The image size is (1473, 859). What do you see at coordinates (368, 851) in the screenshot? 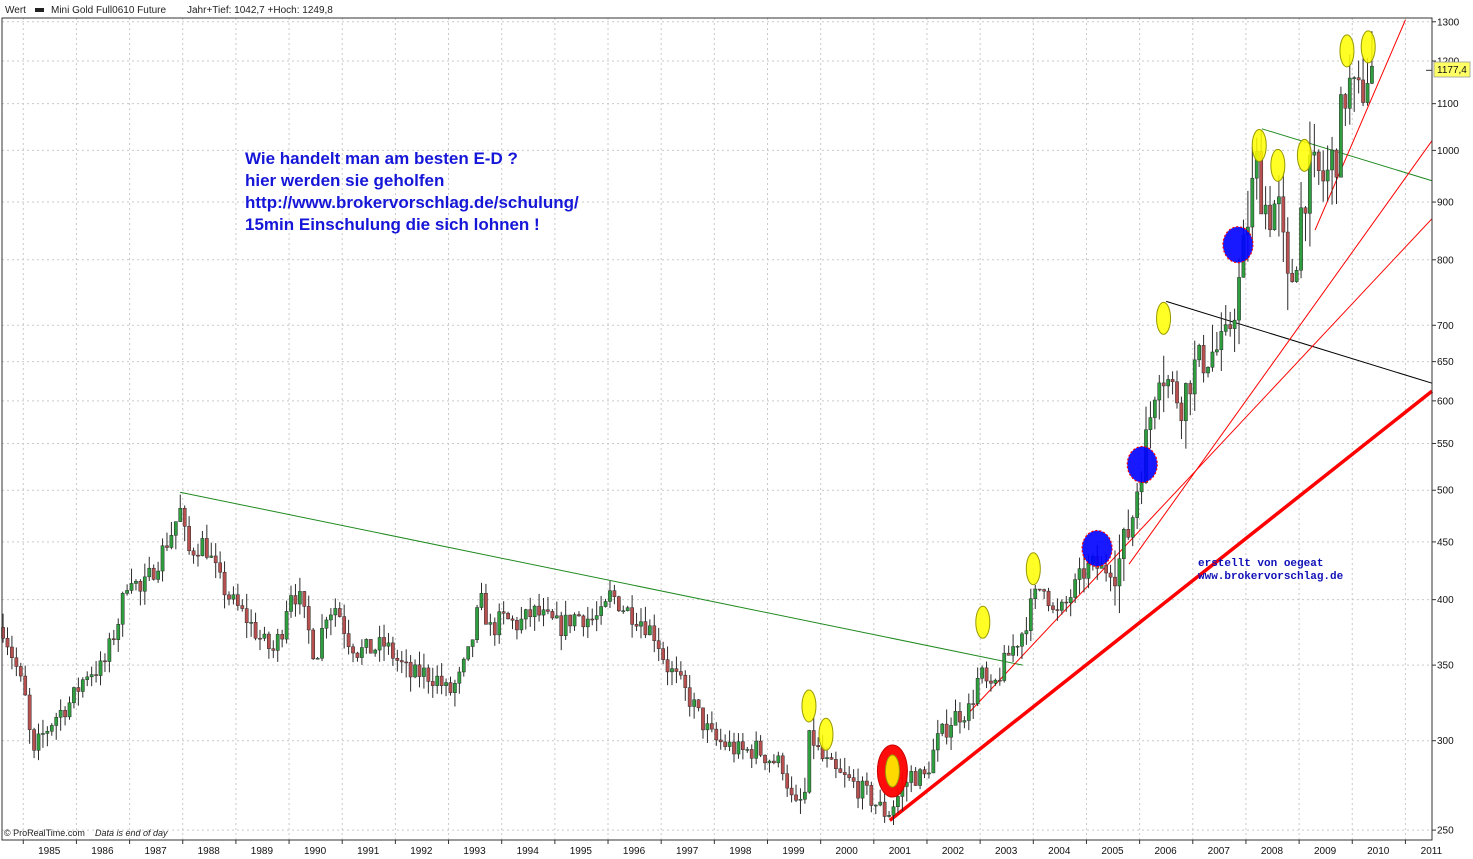
I see `x-tick-label: 1991` at bounding box center [368, 851].